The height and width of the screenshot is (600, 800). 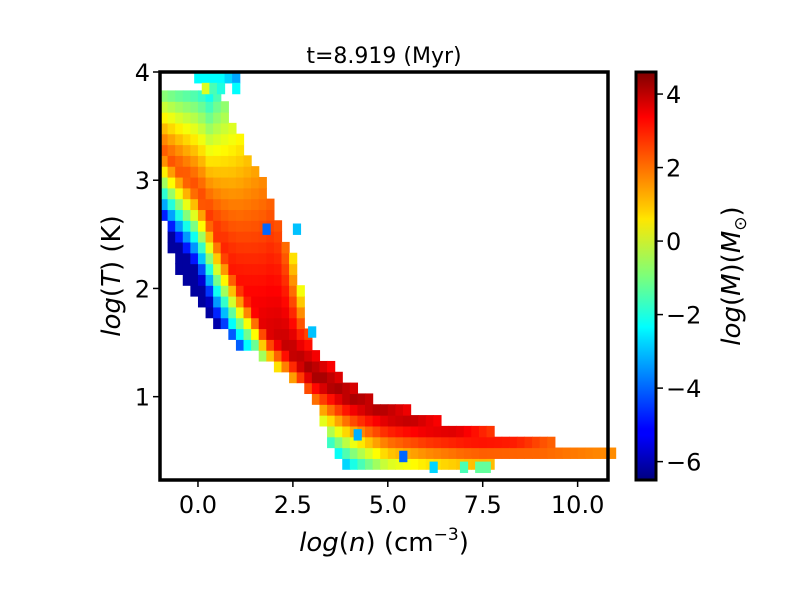 I want to click on chart-title: t=8.919 (Myr), so click(x=383, y=56).